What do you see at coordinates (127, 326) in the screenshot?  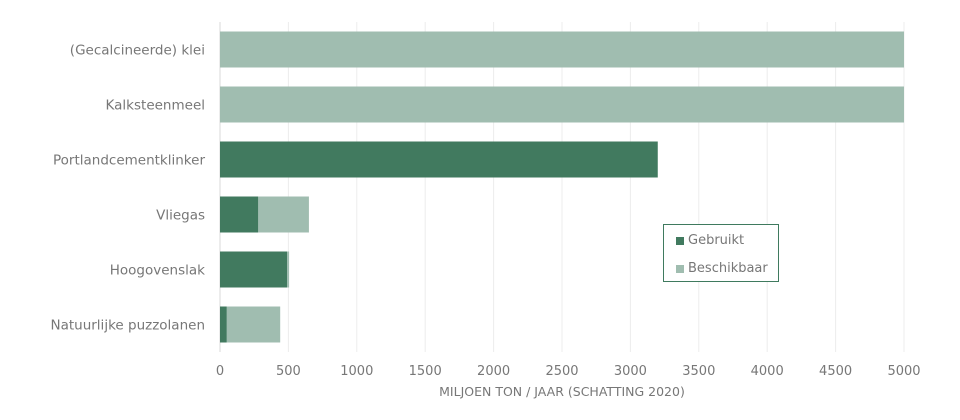 I see `category-label: Natuurlijke puzzolanen` at bounding box center [127, 326].